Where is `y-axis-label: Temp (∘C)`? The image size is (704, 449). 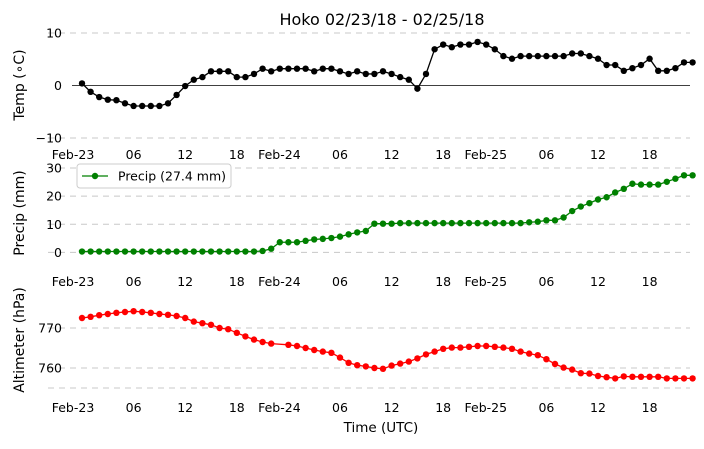
y-axis-label: Temp (∘C) is located at coordinates (20, 85).